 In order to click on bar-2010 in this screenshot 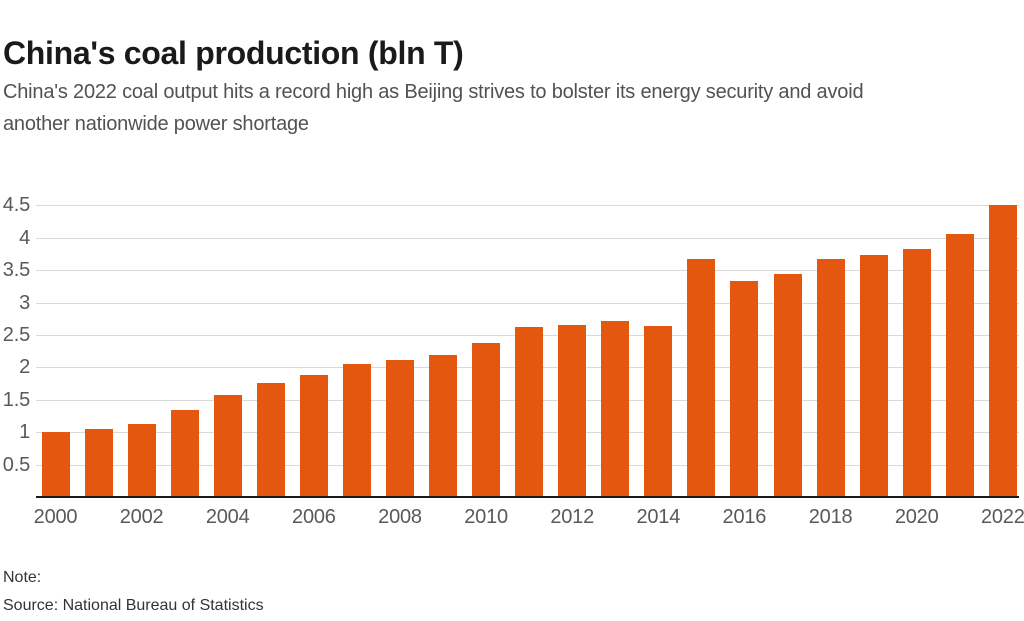, I will do `click(486, 420)`.